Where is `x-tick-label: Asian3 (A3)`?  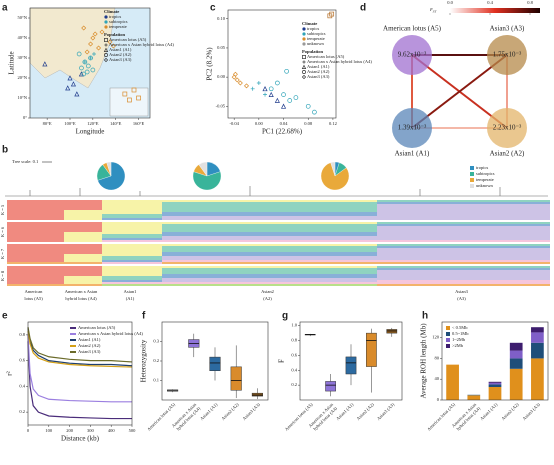
x-tick-label: Asian3 (A3) is located at coordinates (531, 412).